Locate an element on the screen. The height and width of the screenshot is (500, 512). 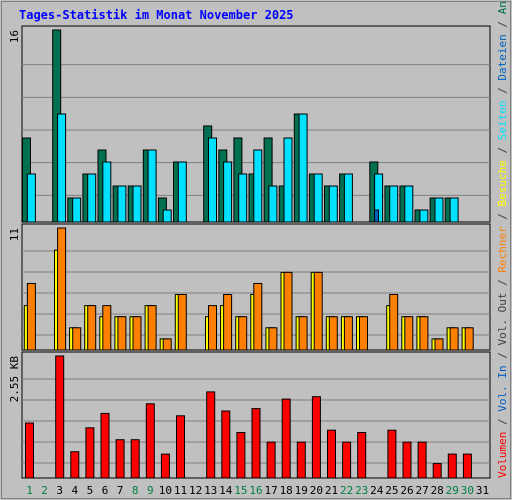
chart-title: Tages-Statistik im Monat November 2025 is located at coordinates (156, 15).